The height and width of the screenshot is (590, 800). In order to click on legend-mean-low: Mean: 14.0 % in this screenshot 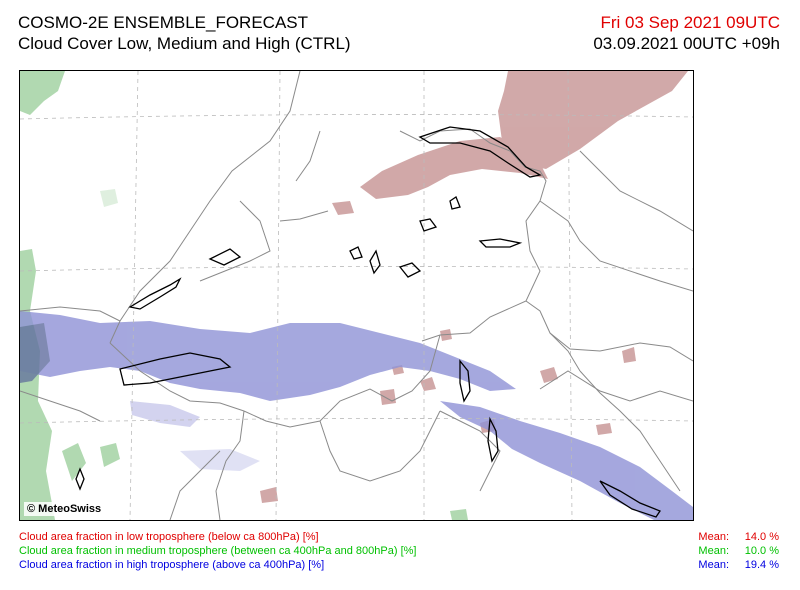, I will do `click(738, 537)`.